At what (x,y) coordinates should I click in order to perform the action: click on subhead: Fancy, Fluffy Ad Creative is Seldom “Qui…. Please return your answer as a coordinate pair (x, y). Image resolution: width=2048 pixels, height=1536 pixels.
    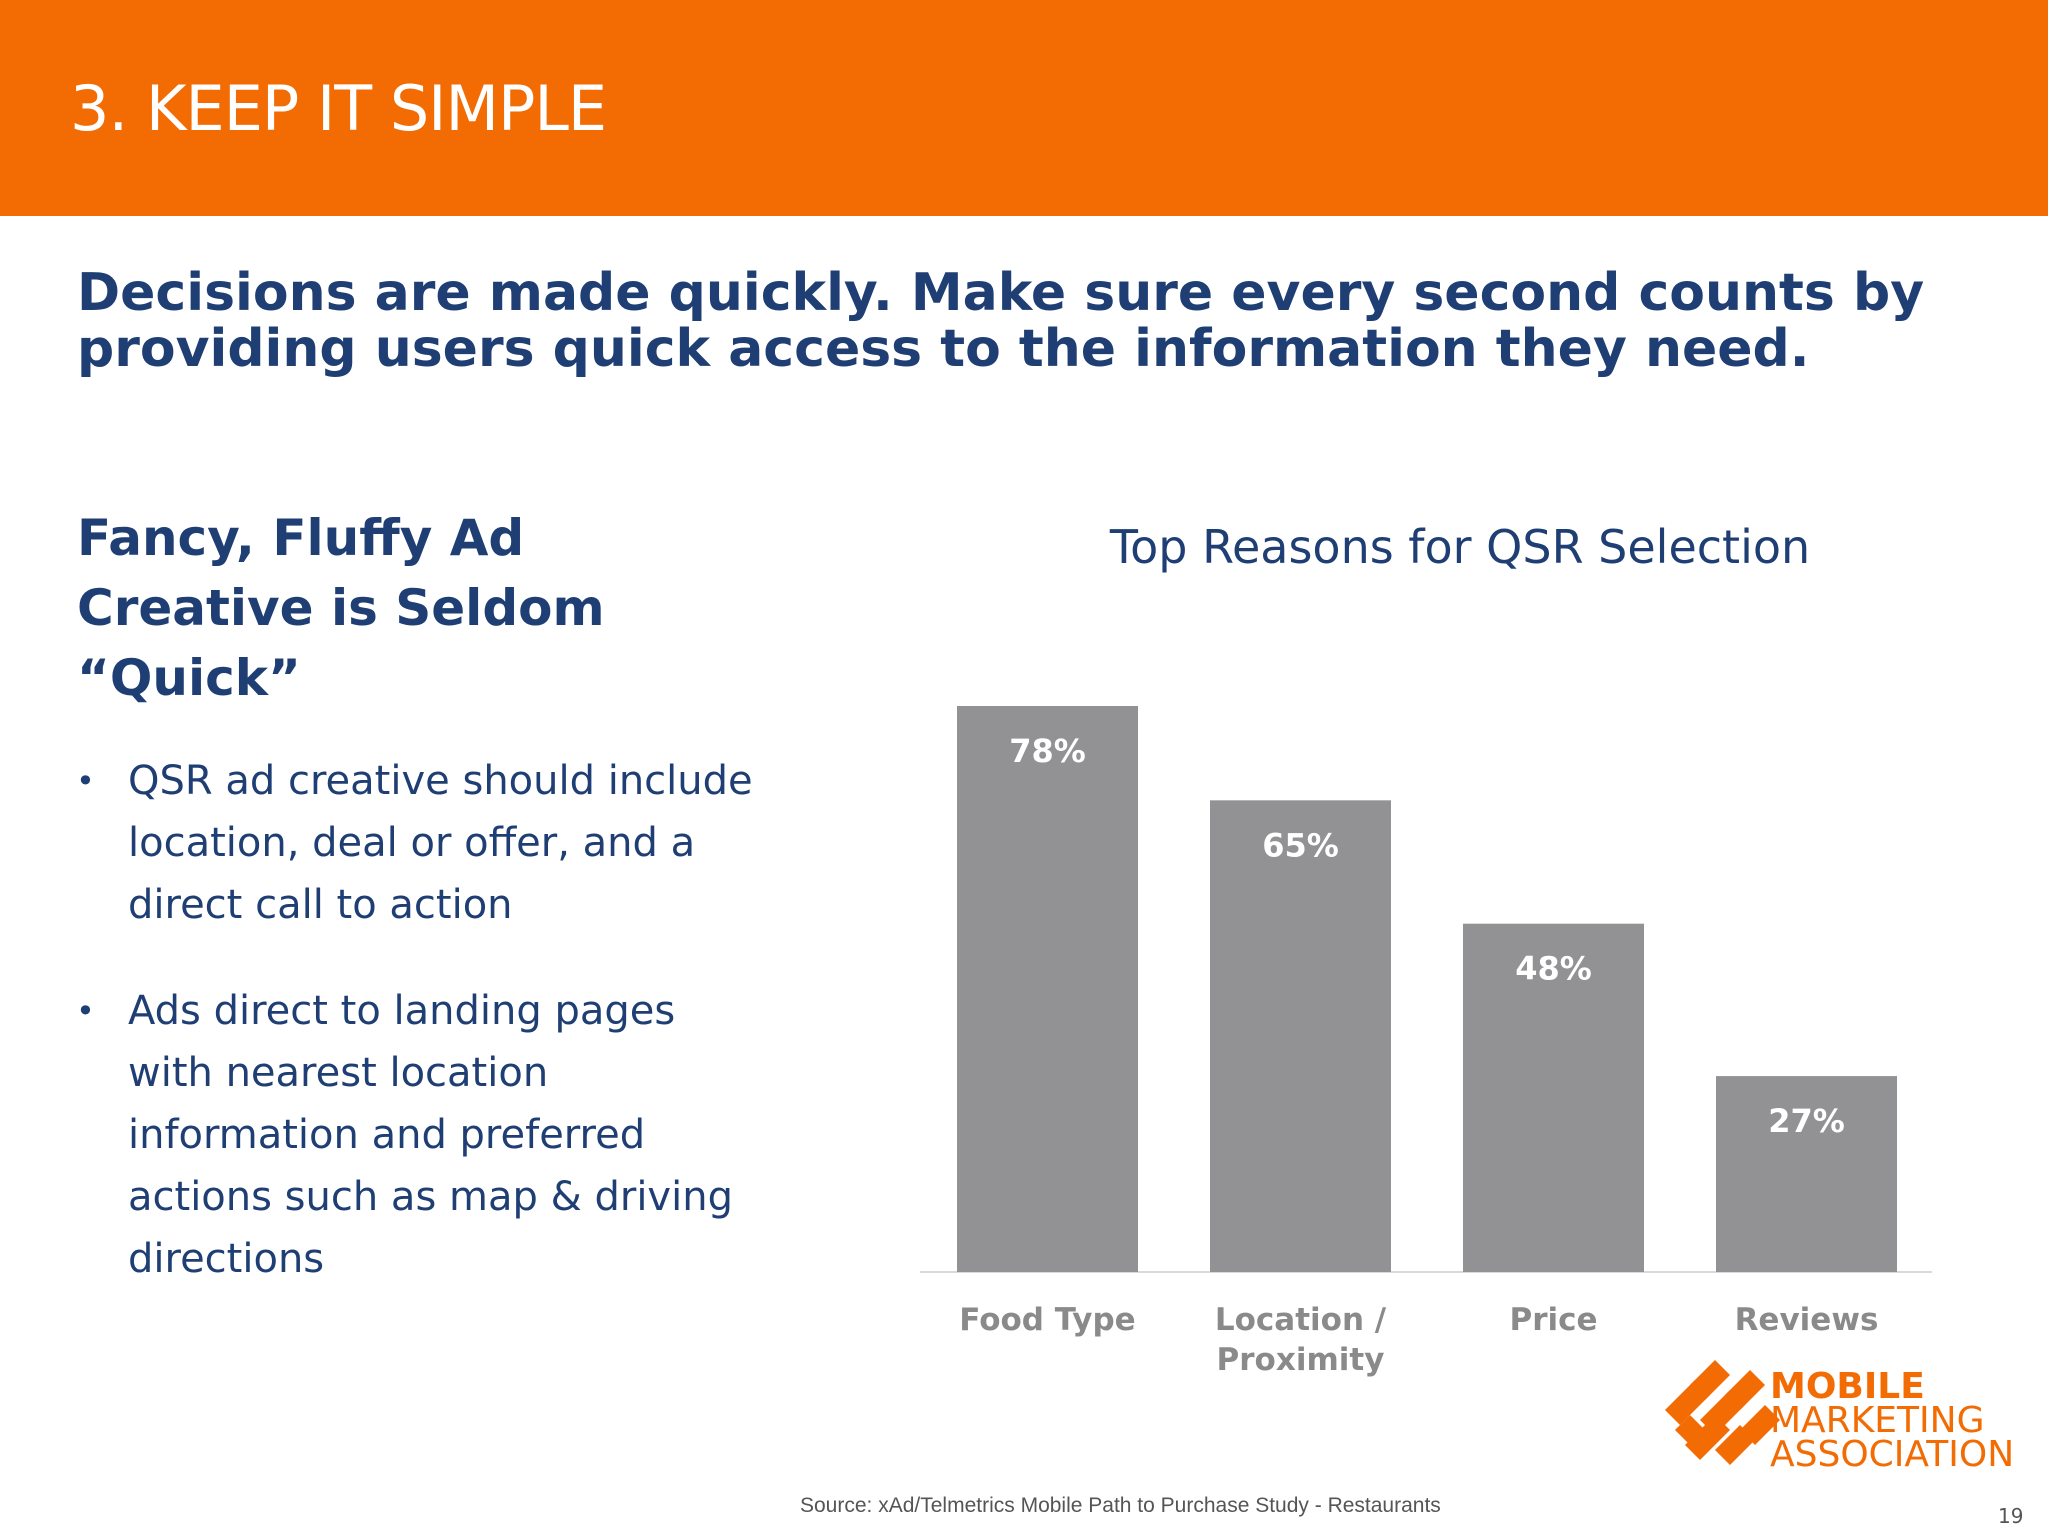
    Looking at the image, I should click on (397, 608).